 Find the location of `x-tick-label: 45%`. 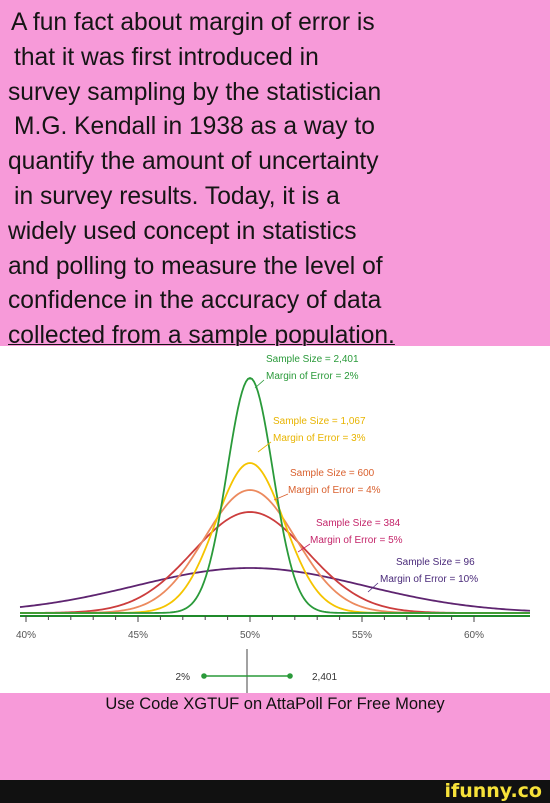

x-tick-label: 45% is located at coordinates (138, 635).